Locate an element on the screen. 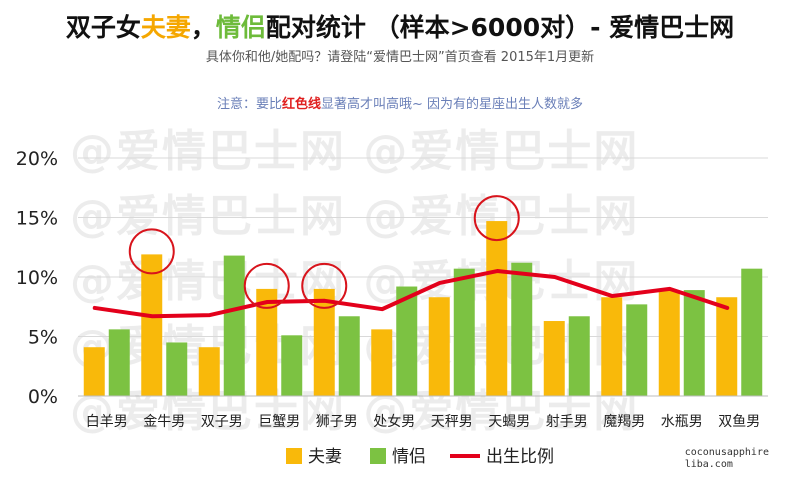 The image size is (800, 480). title-text-comma: ， is located at coordinates (203, 27).